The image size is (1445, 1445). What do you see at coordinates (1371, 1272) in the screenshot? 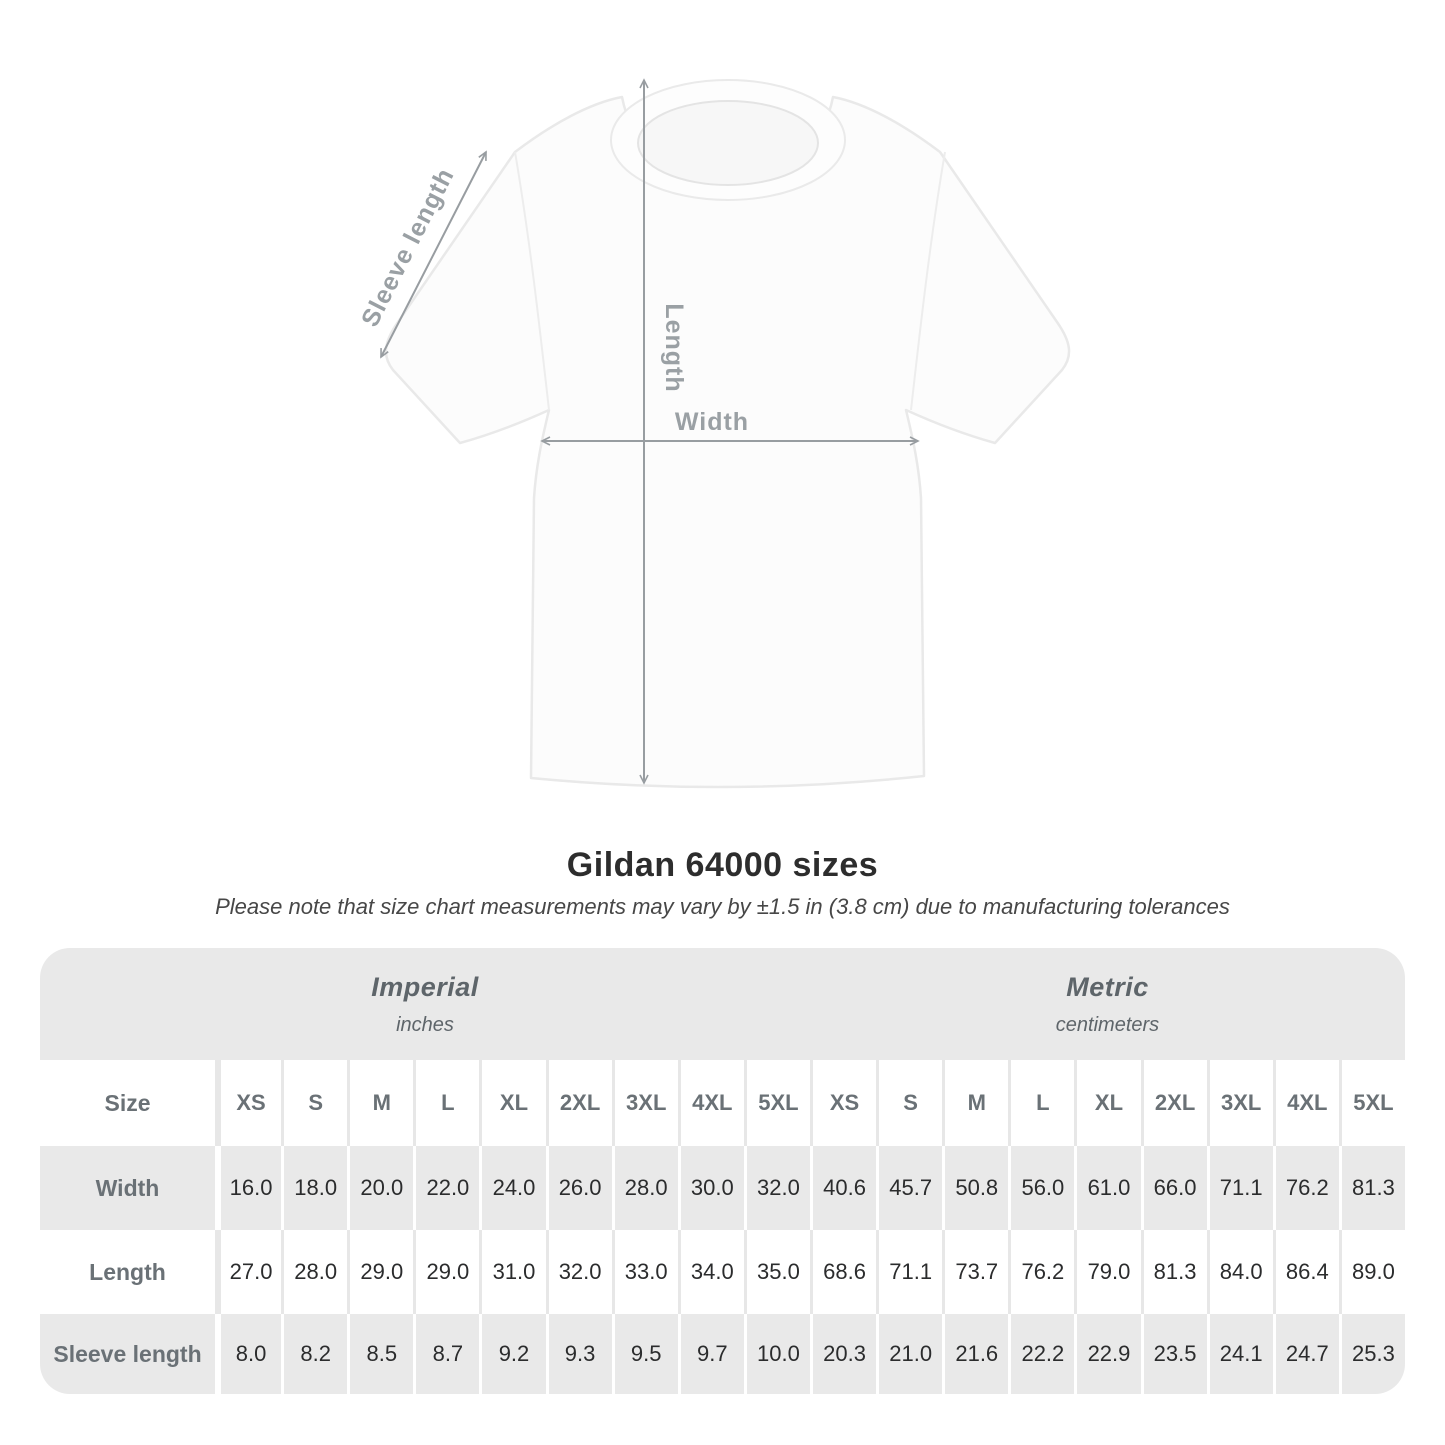
I see `value-cell: 89.0` at bounding box center [1371, 1272].